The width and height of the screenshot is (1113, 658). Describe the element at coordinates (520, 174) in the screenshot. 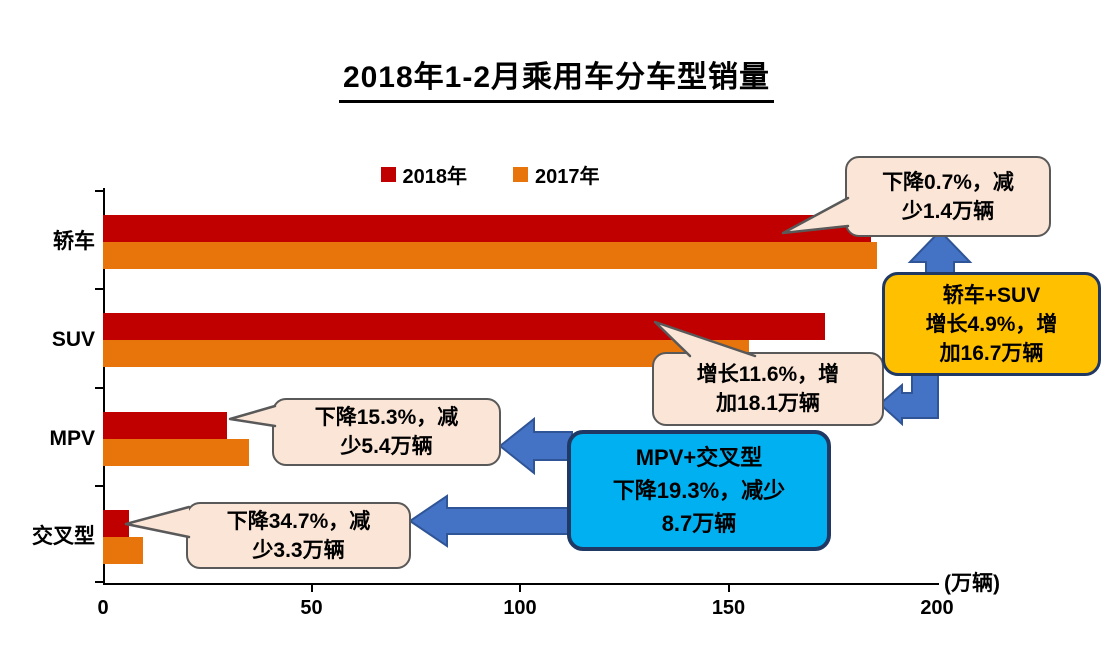

I see `legend-swatch-2017-icon` at that location.